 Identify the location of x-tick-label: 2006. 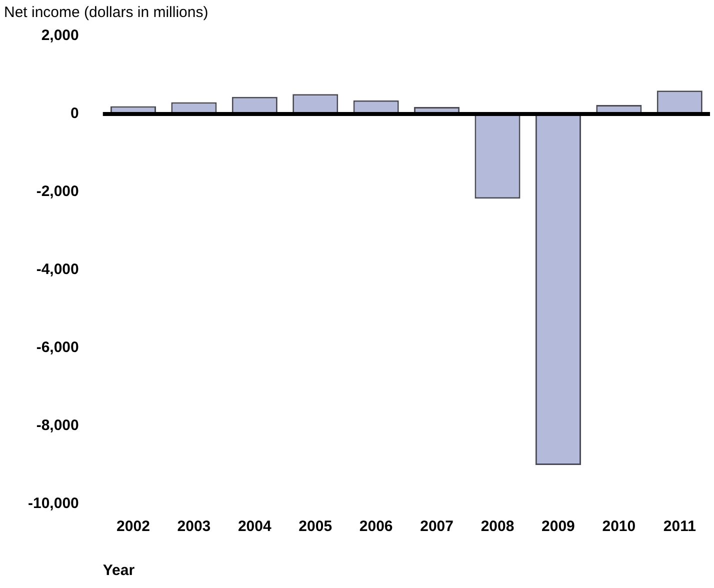
(376, 527).